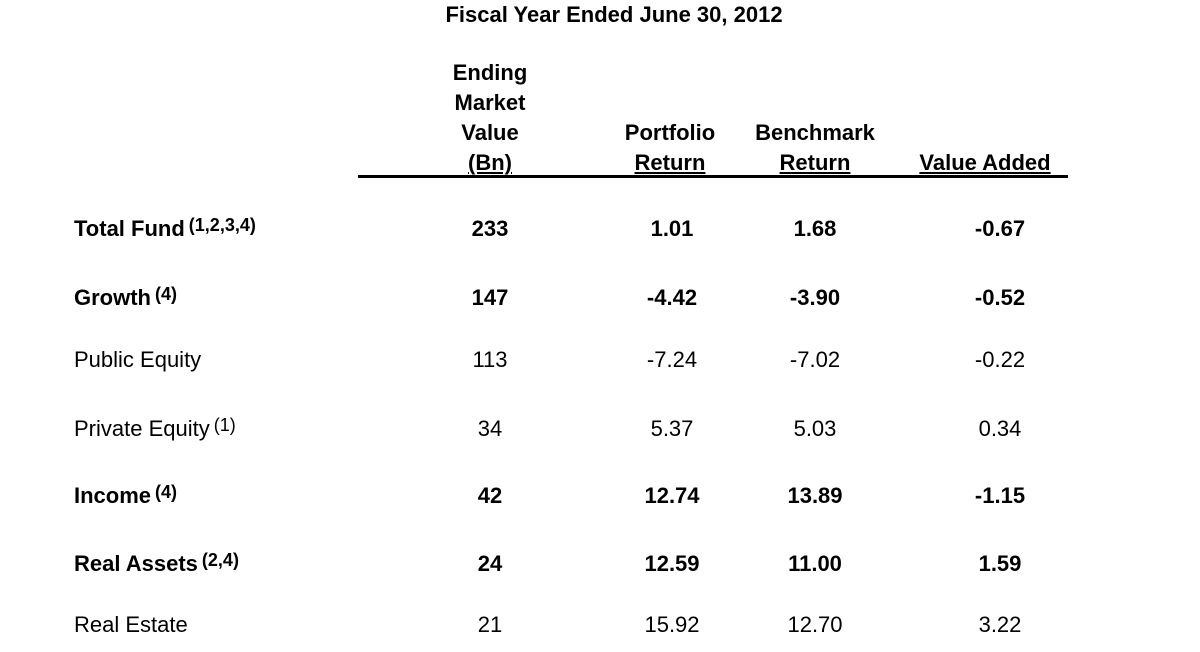  What do you see at coordinates (138, 359) in the screenshot?
I see `row-label: Public Equity` at bounding box center [138, 359].